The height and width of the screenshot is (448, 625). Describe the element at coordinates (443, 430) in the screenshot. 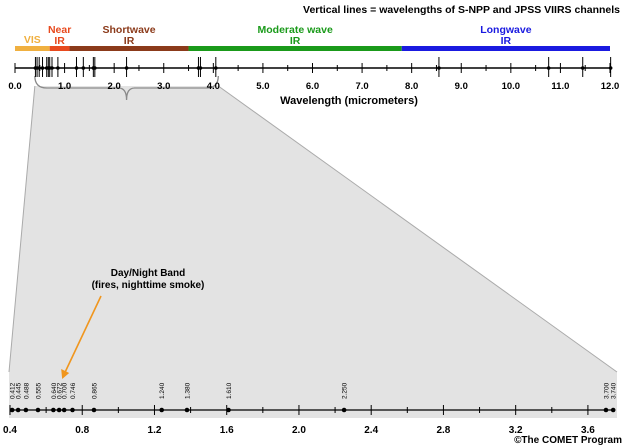

I see `bottom-axis-tick-label: 2.8` at that location.